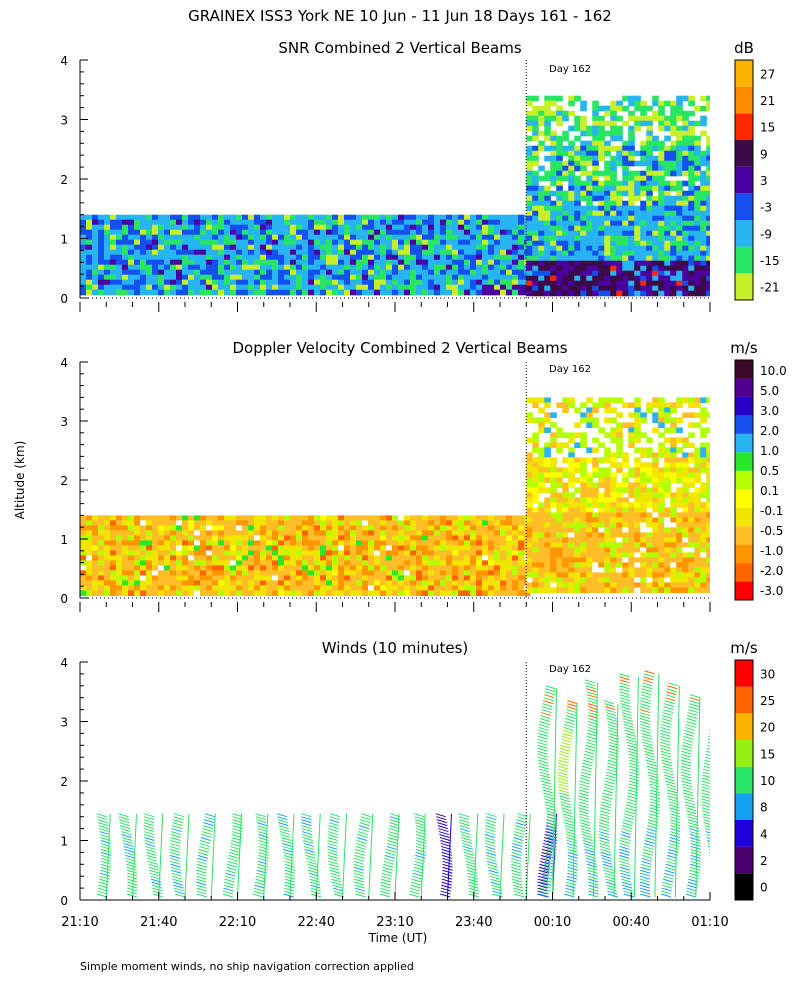  What do you see at coordinates (744, 424) in the screenshot?
I see `colorbar-swatch` at bounding box center [744, 424].